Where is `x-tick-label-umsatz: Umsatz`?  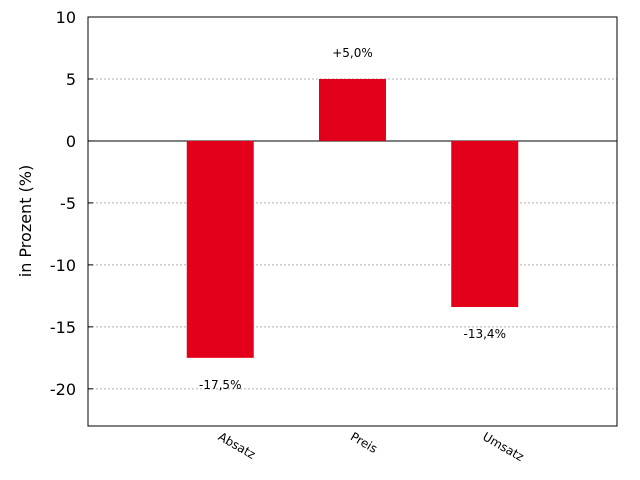 x-tick-label-umsatz: Umsatz is located at coordinates (503, 446).